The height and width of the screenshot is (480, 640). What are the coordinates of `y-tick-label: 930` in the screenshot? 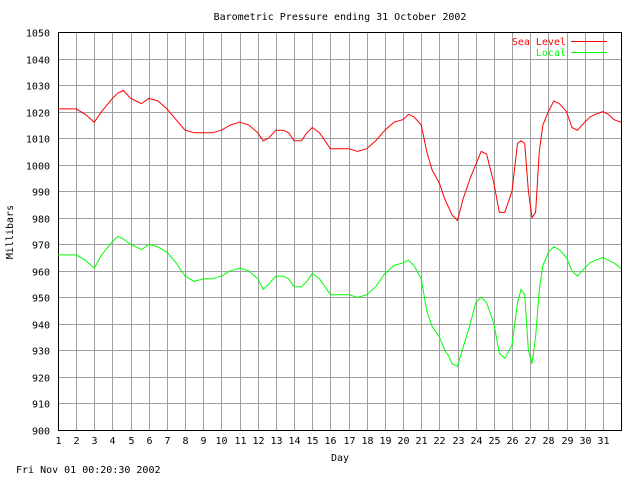 It's located at (41, 352).